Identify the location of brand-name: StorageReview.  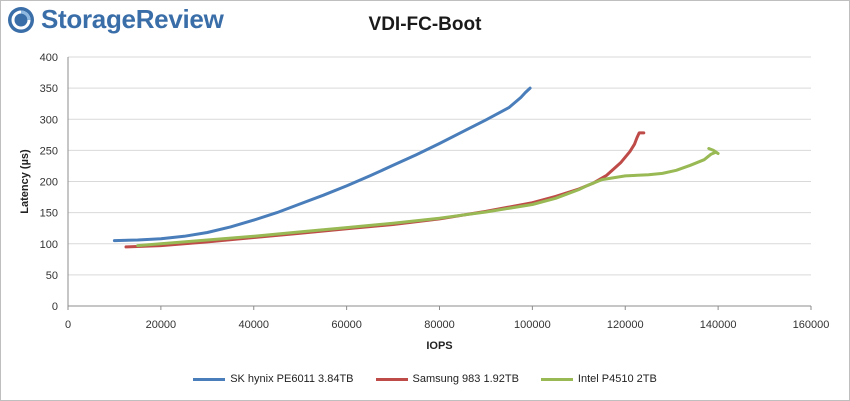
(132, 19).